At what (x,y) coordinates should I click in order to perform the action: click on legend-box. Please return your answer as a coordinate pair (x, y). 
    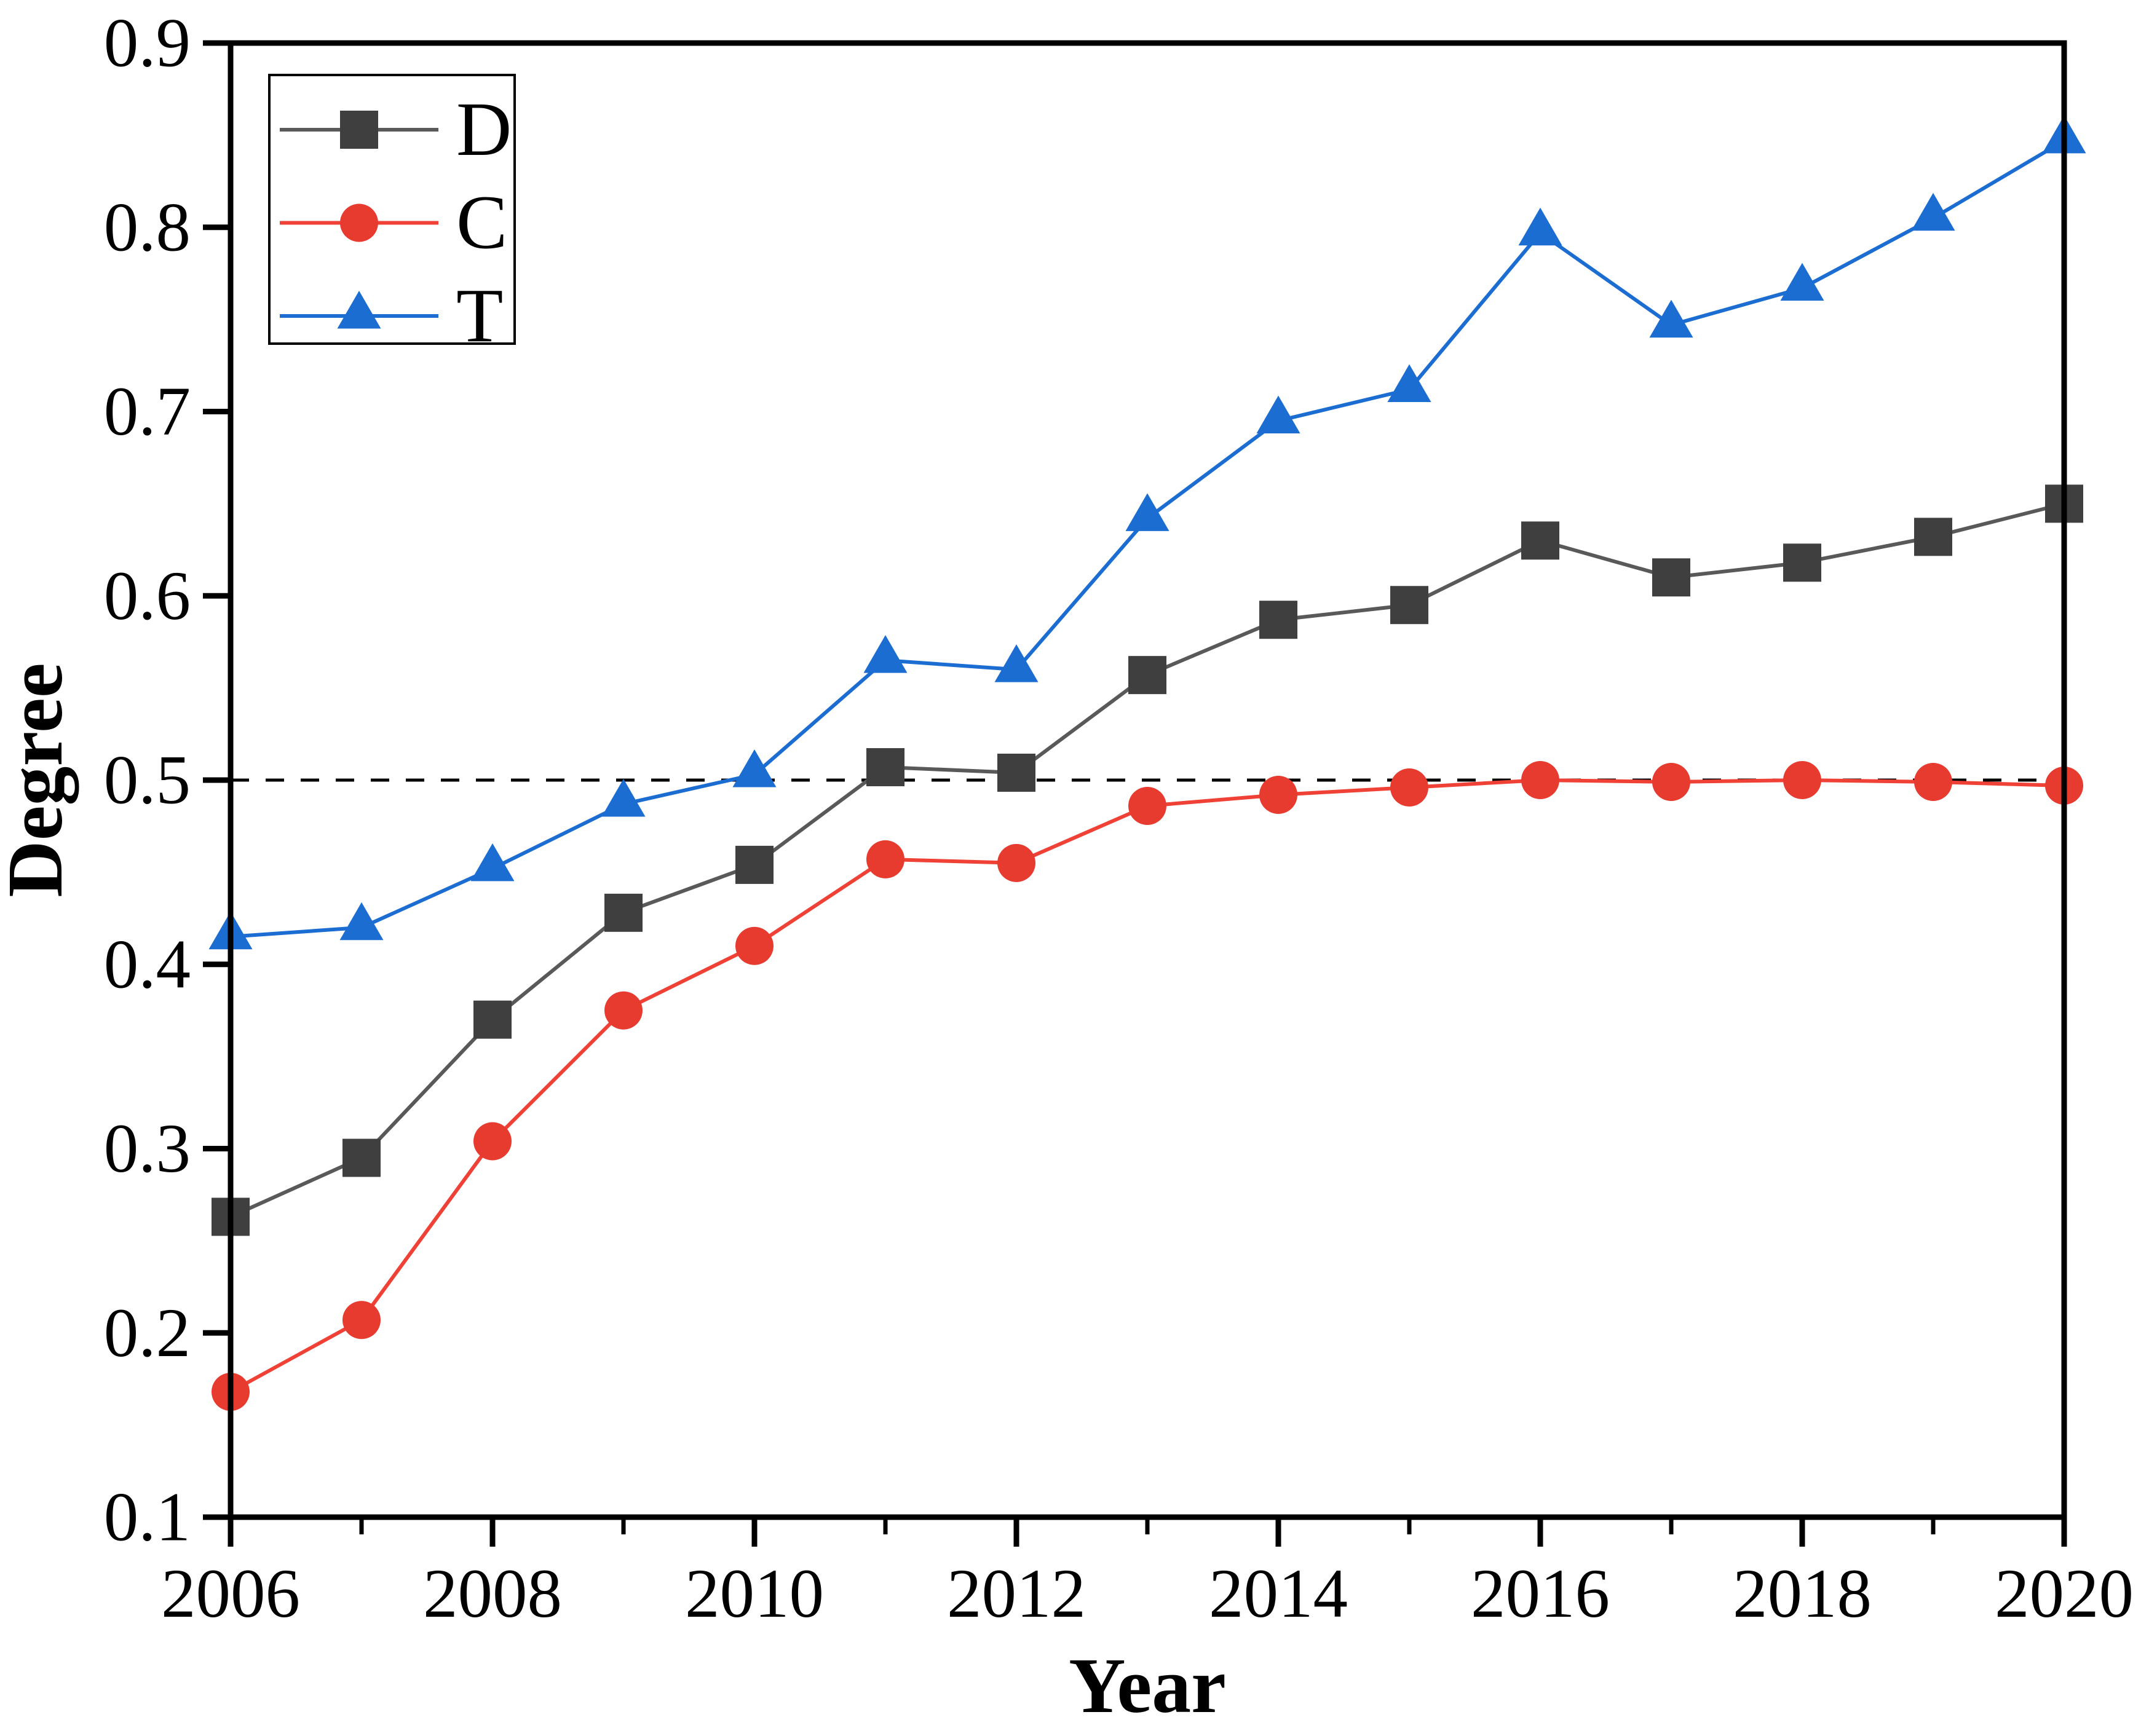
    Looking at the image, I should click on (392, 209).